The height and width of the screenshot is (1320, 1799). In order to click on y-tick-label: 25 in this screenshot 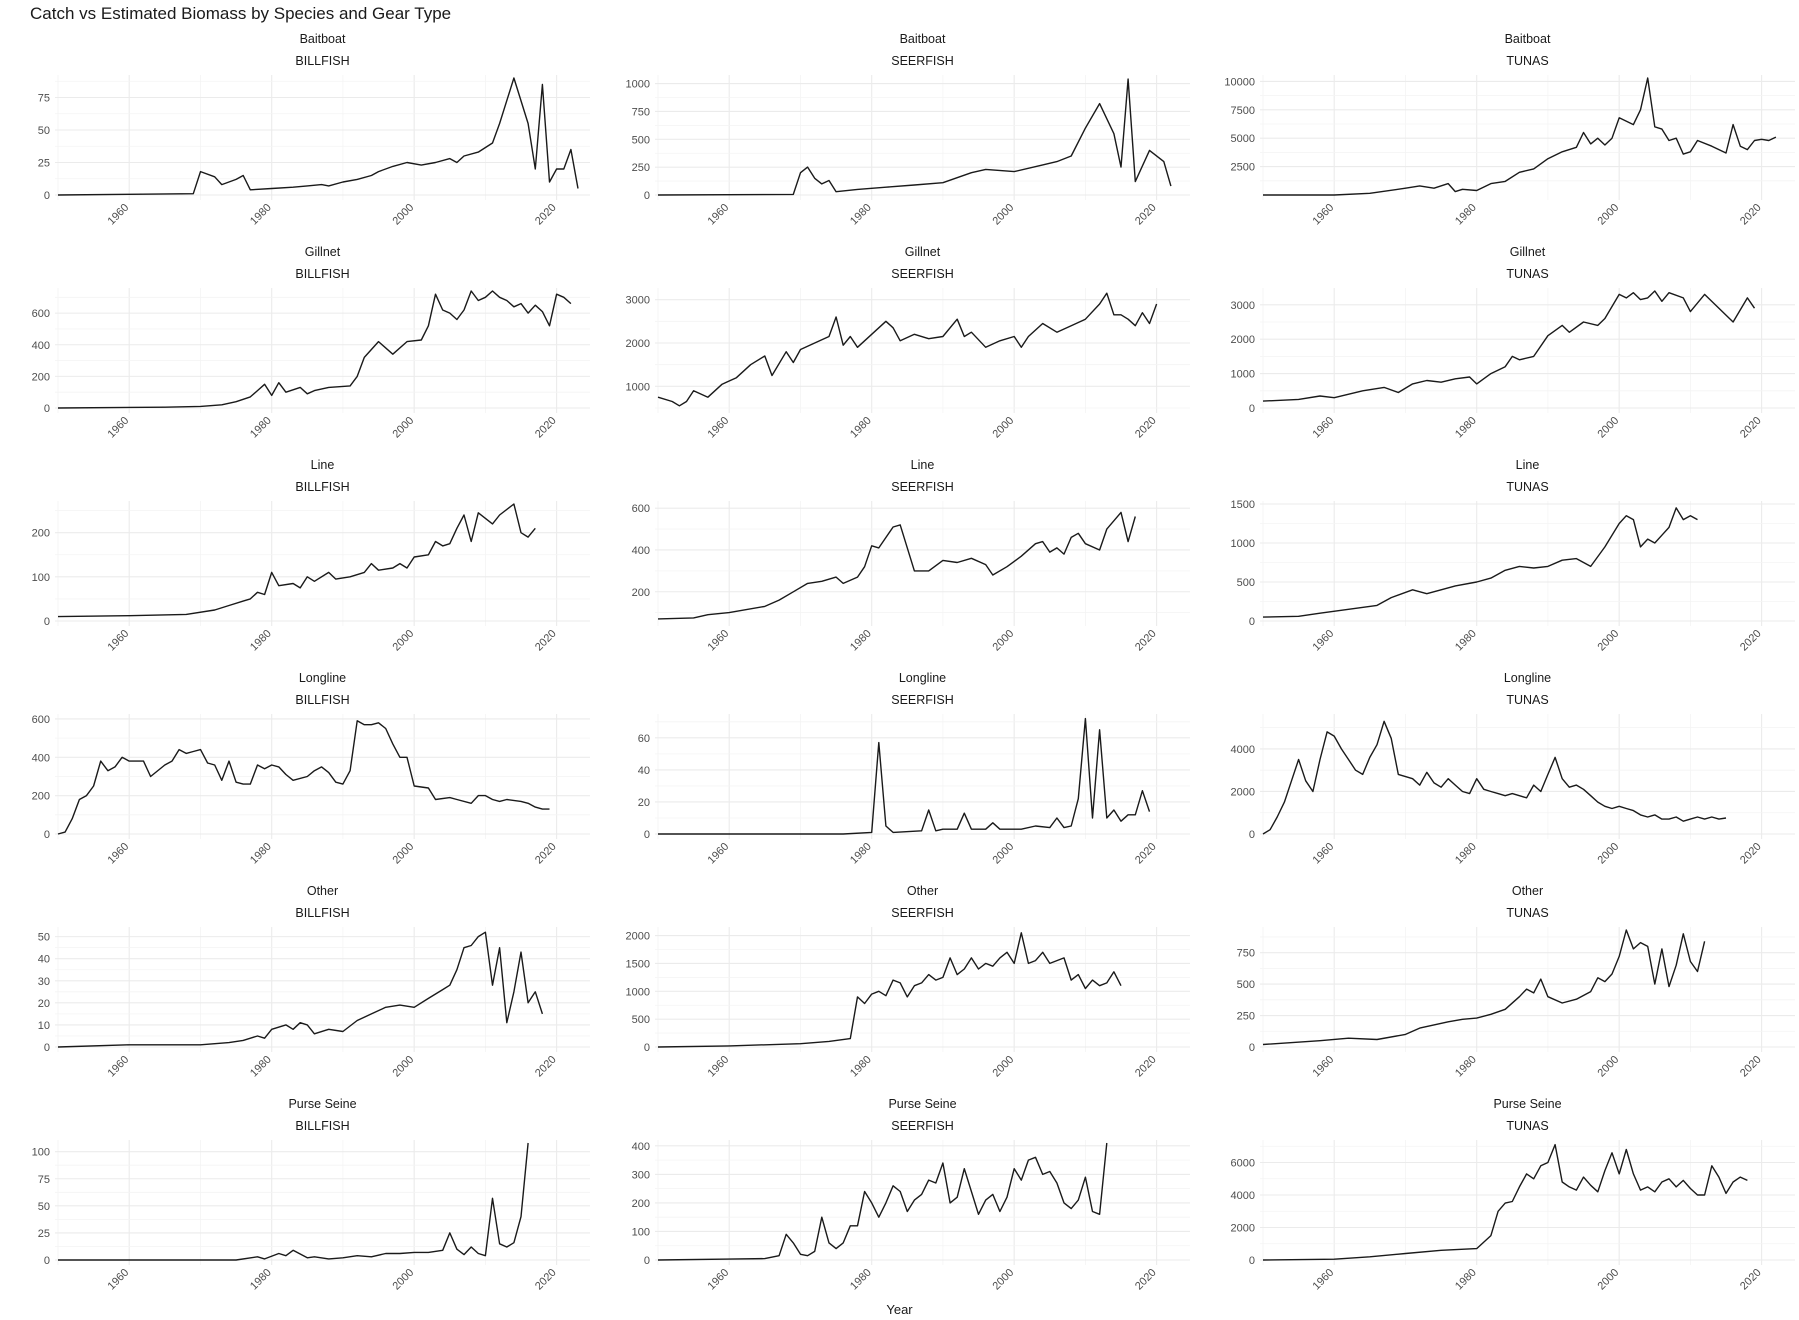, I will do `click(44, 1234)`.